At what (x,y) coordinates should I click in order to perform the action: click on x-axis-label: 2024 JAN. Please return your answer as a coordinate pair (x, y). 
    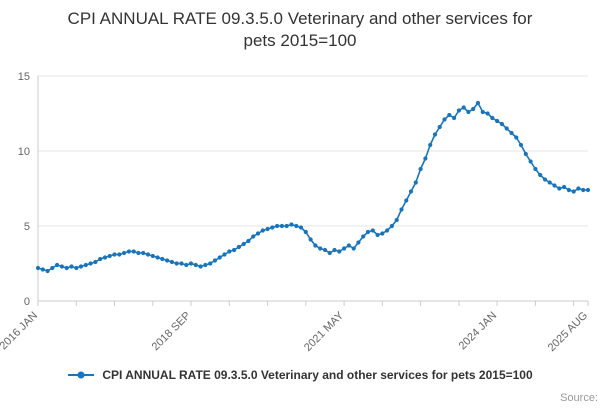
    Looking at the image, I should click on (478, 331).